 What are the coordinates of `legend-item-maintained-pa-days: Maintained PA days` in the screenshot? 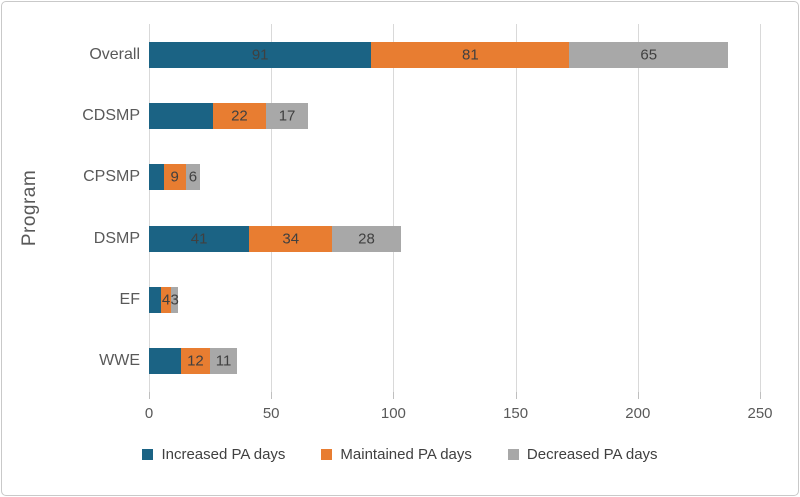 It's located at (396, 454).